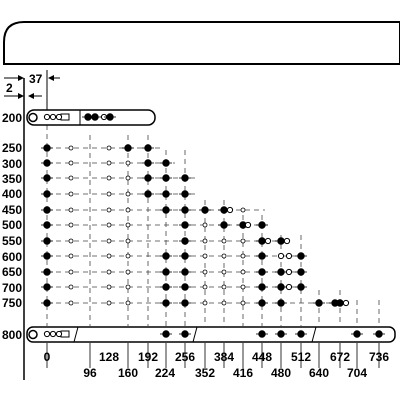 This screenshot has width=400, height=405. I want to click on dimension-label-37: 37, so click(36, 79).